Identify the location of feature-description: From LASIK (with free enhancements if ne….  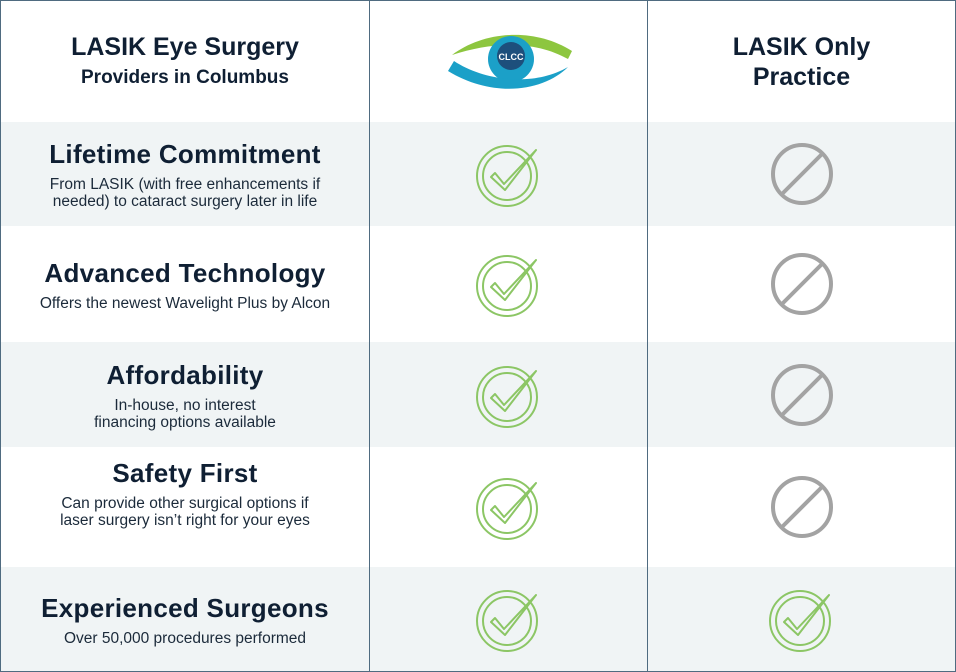
(185, 193).